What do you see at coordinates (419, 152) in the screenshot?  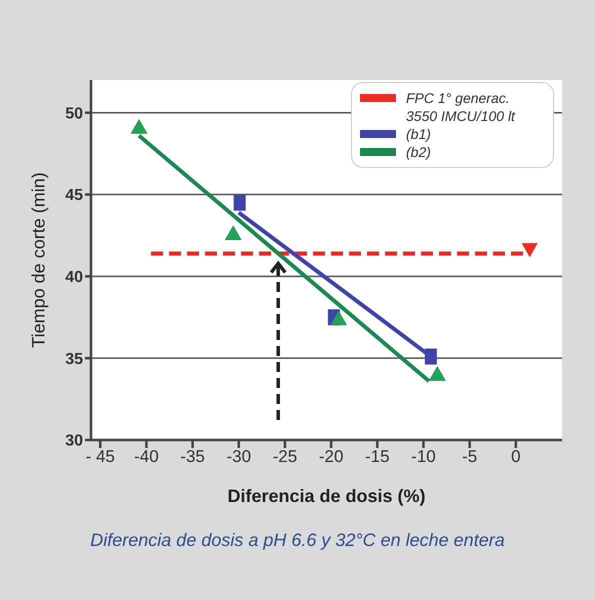 I see `legend-label: (b2)` at bounding box center [419, 152].